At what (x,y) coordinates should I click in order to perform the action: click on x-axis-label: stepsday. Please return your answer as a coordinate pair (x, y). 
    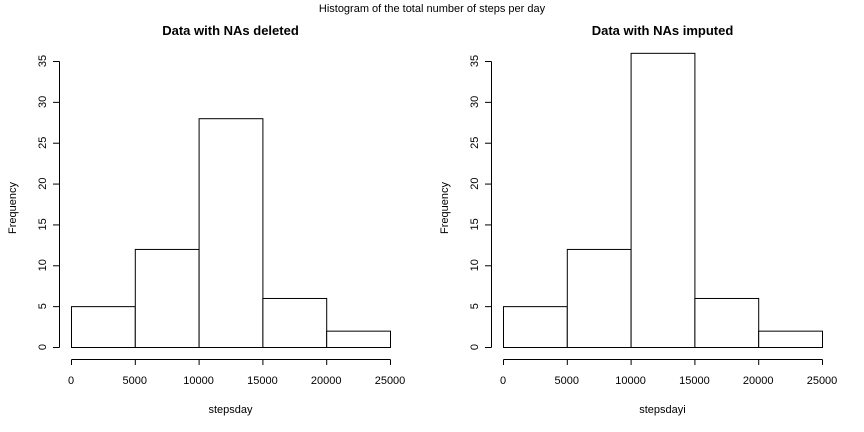
    Looking at the image, I should click on (230, 410).